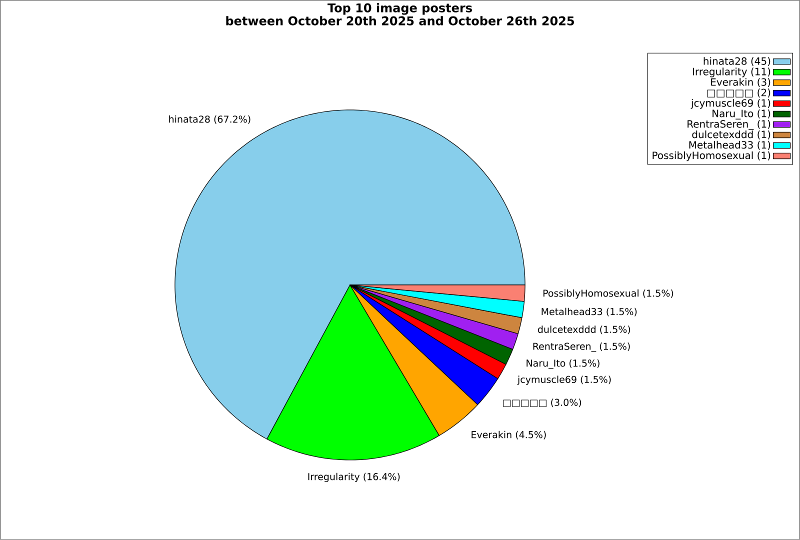 Image resolution: width=800 pixels, height=540 pixels. What do you see at coordinates (567, 330) in the screenshot?
I see `slice-label: dulcetexddd` at bounding box center [567, 330].